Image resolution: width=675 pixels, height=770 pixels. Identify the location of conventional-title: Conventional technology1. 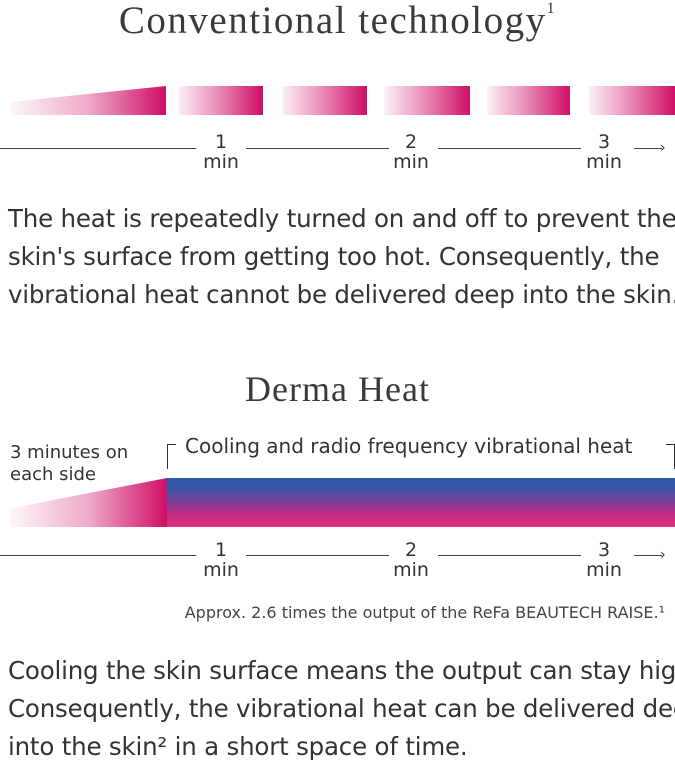
(337, 21).